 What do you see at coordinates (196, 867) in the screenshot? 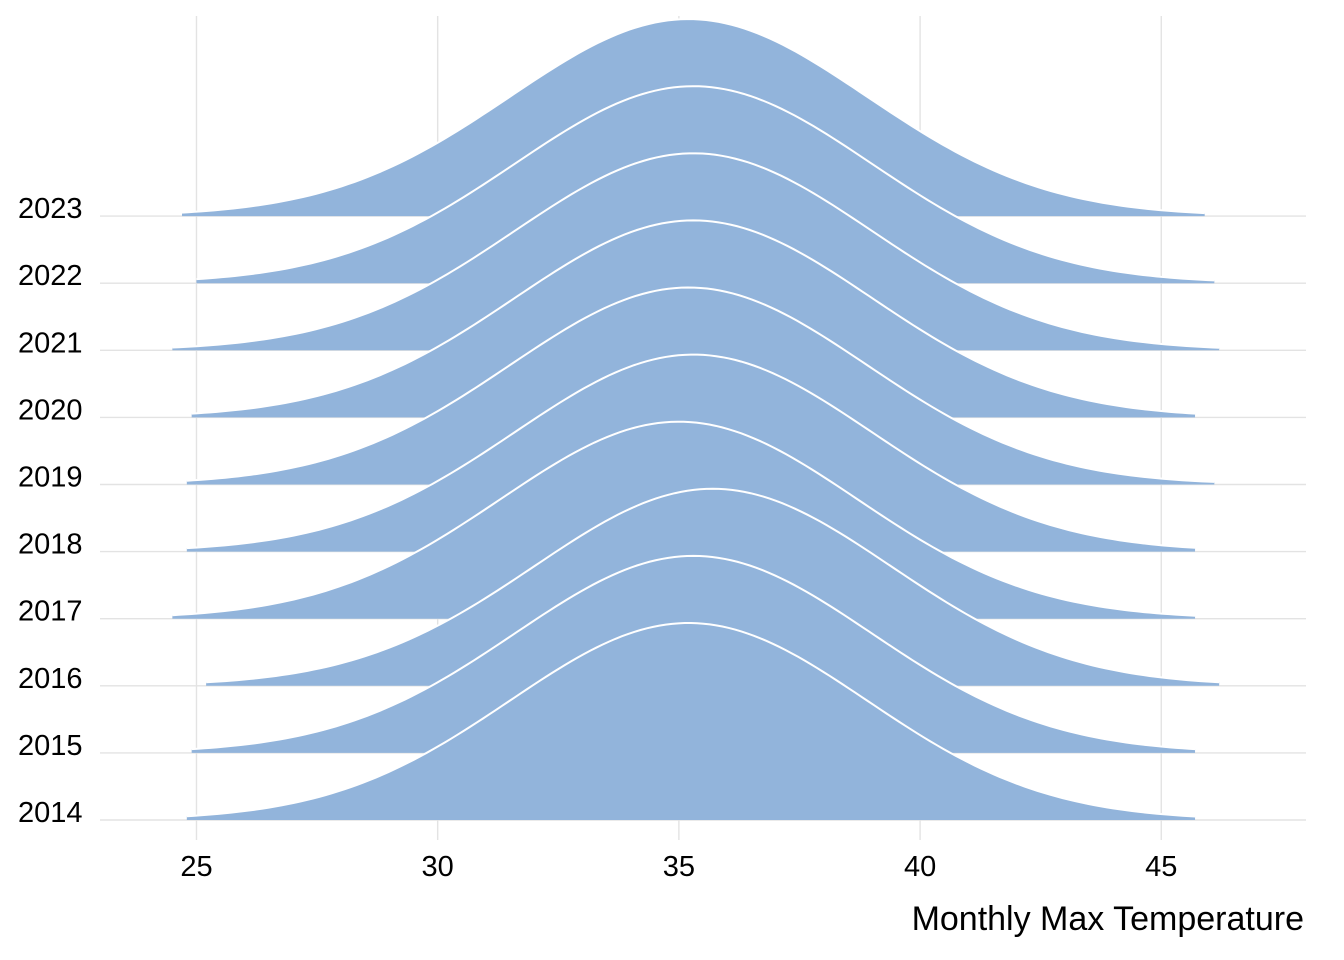
I see `x-tick-label: 25` at bounding box center [196, 867].